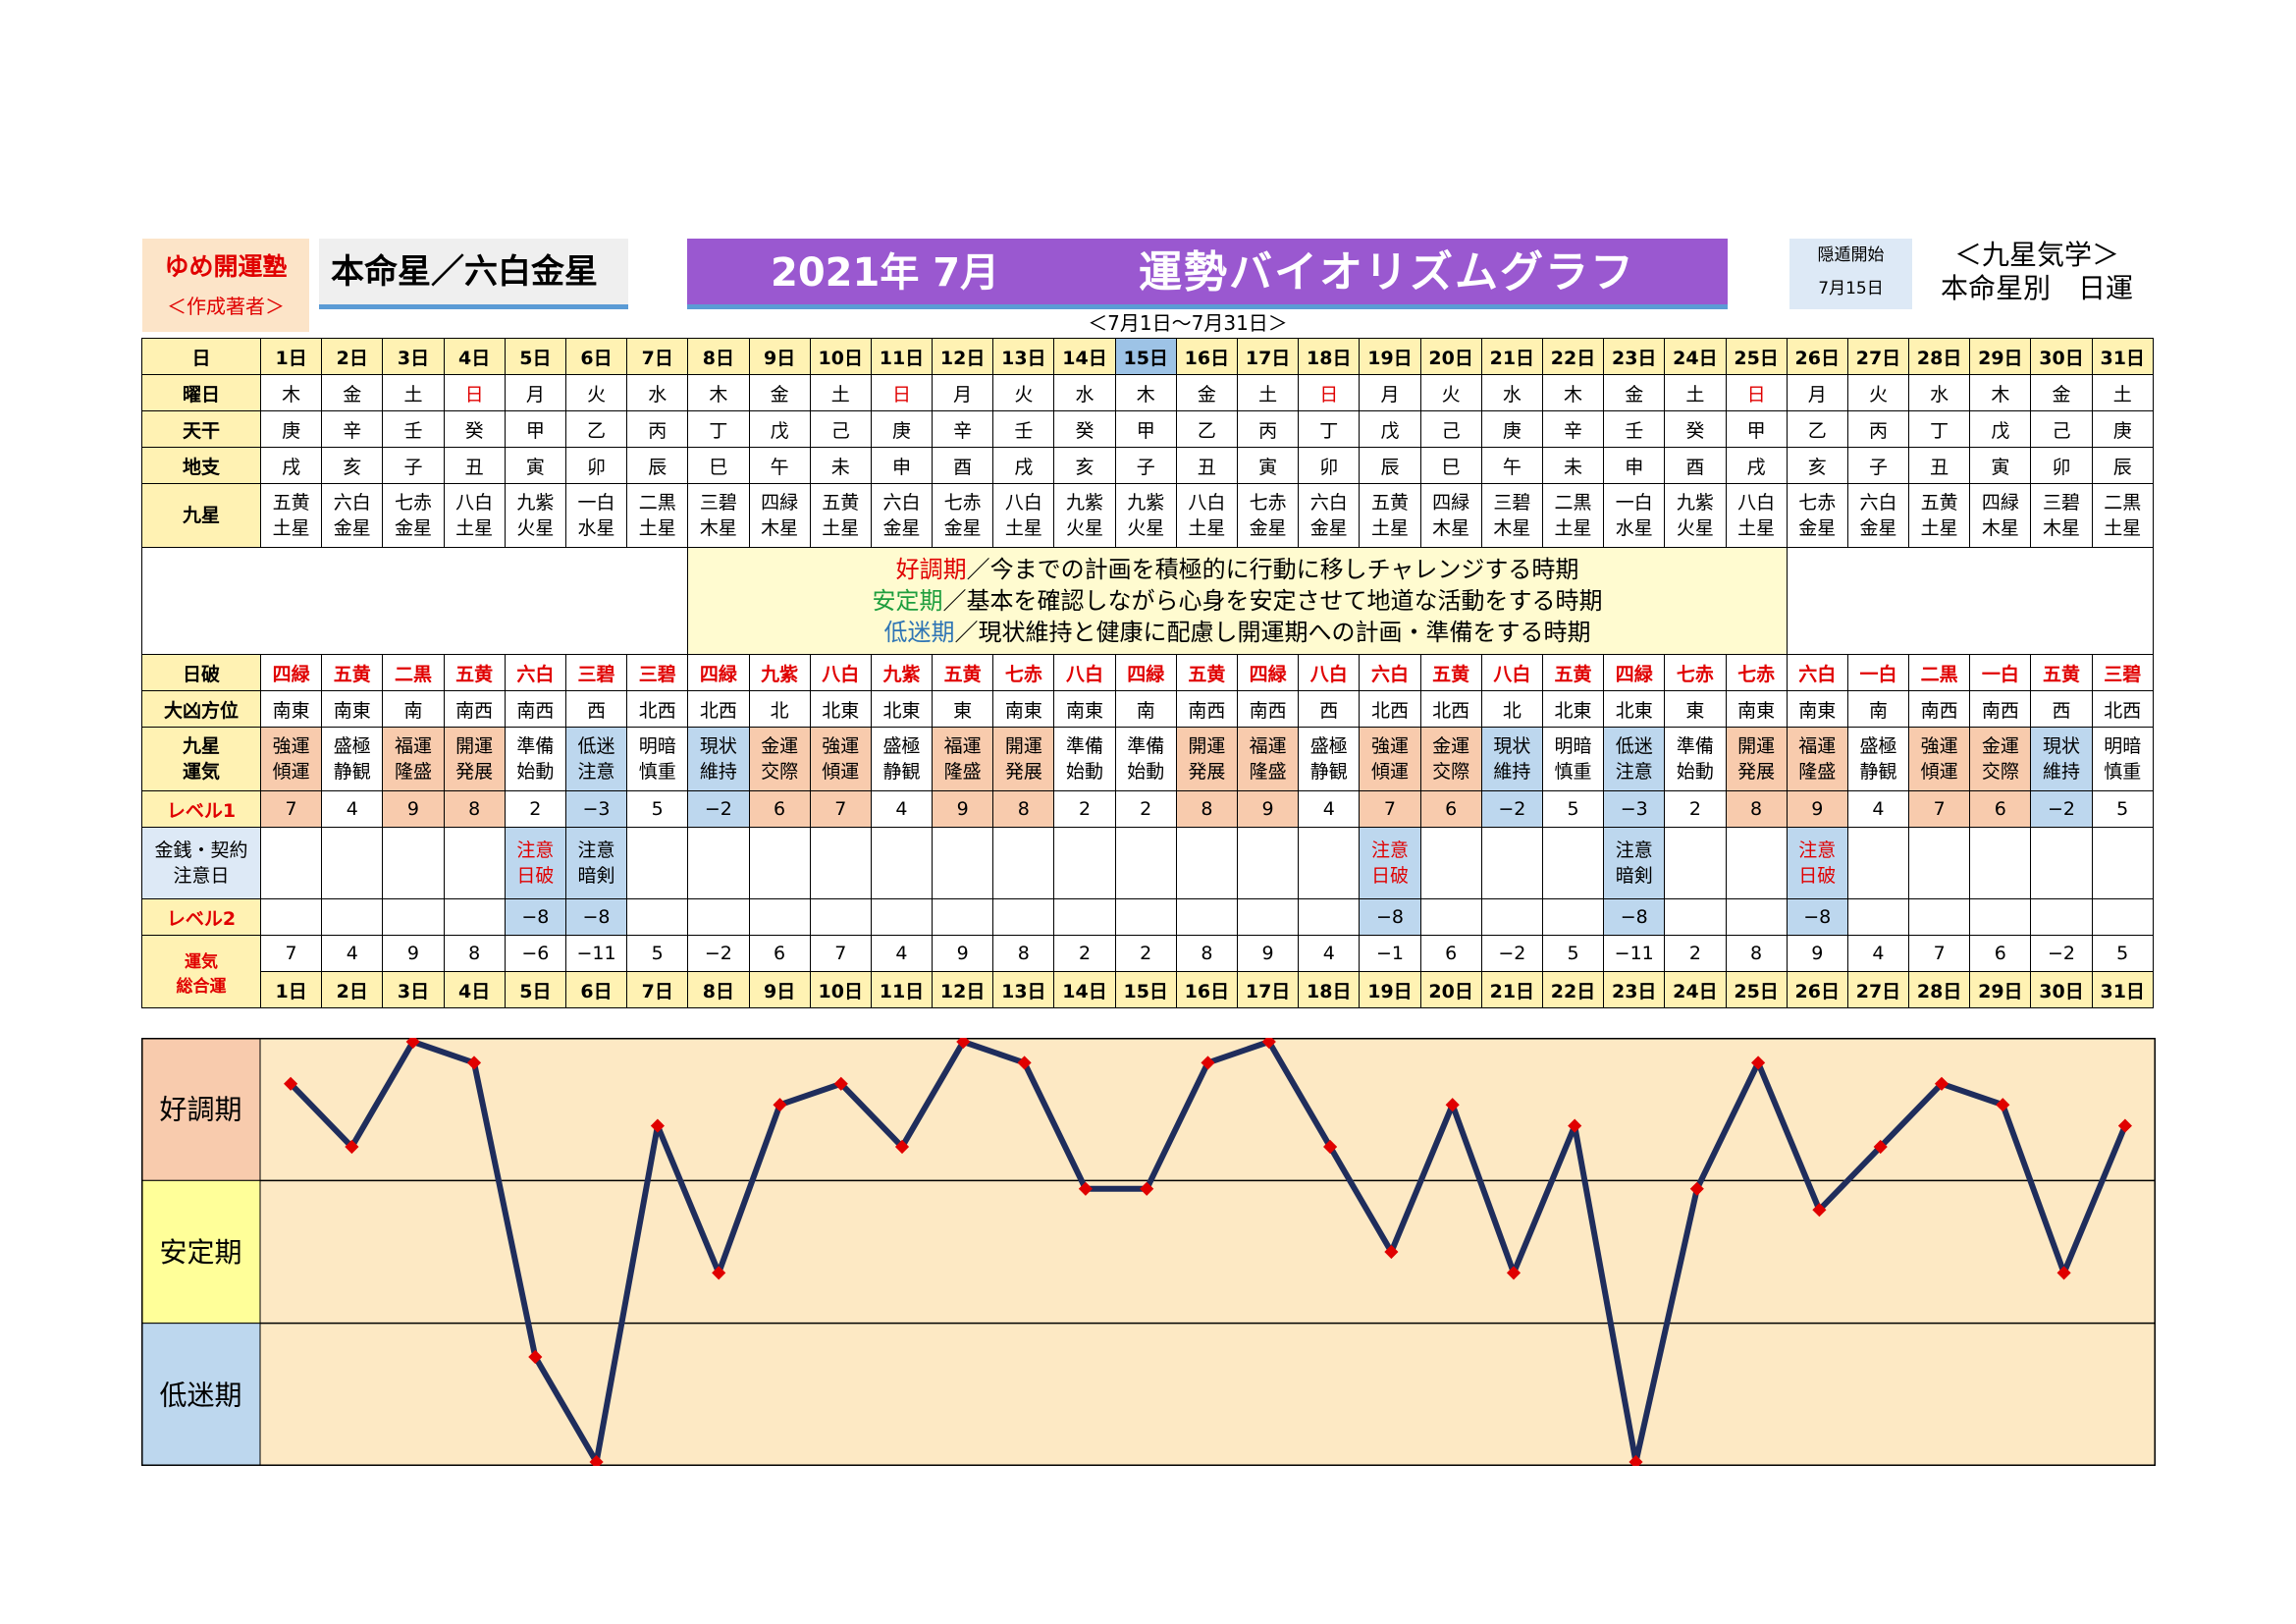  Describe the element at coordinates (1695, 953) in the screenshot. I see `sogo-cell: 2` at that location.